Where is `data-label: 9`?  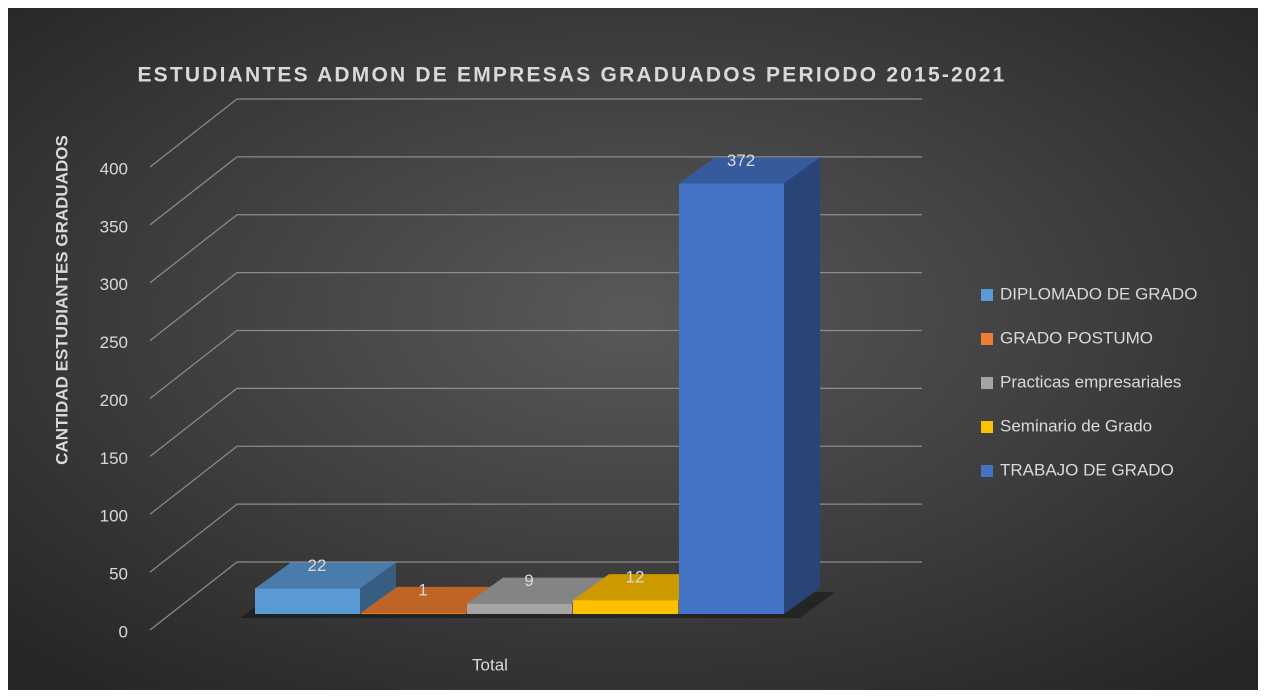 data-label: 9 is located at coordinates (528, 580).